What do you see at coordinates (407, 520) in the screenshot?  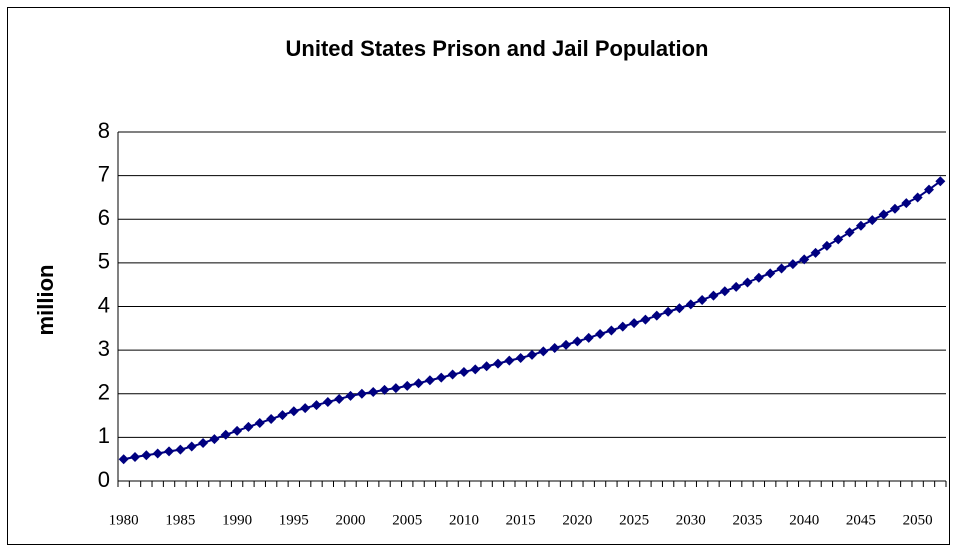 I see `x-tick-label: 2005` at bounding box center [407, 520].